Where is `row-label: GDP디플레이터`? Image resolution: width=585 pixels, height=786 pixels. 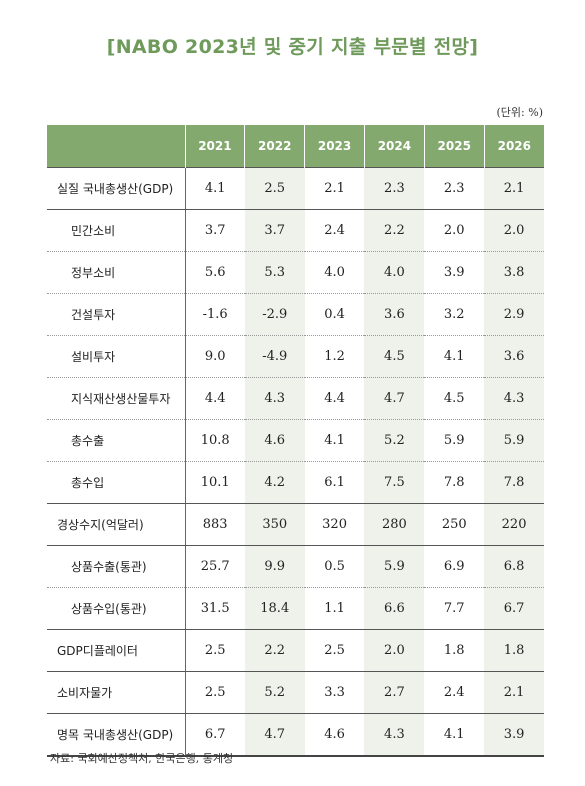
row-label: GDP디플레이터 is located at coordinates (116, 650).